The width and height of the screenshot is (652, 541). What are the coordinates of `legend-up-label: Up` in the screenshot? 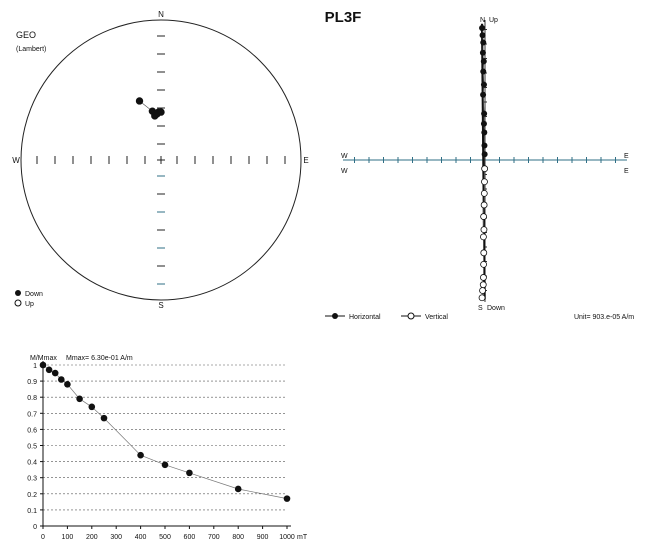 It's located at (29, 304).